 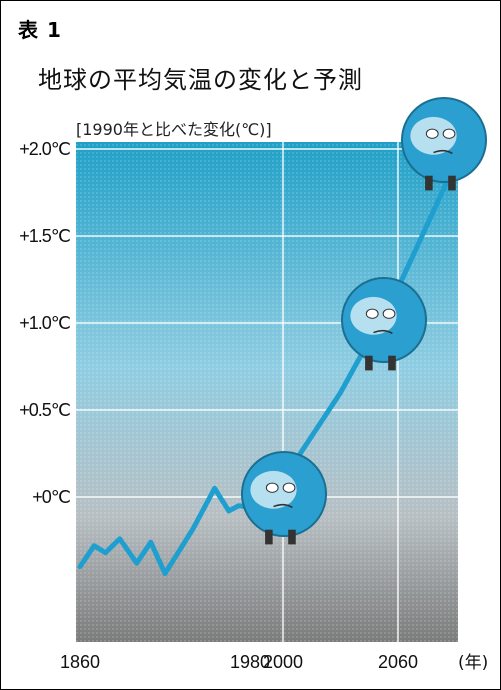 I want to click on table-label: 表 1, so click(x=40, y=30).